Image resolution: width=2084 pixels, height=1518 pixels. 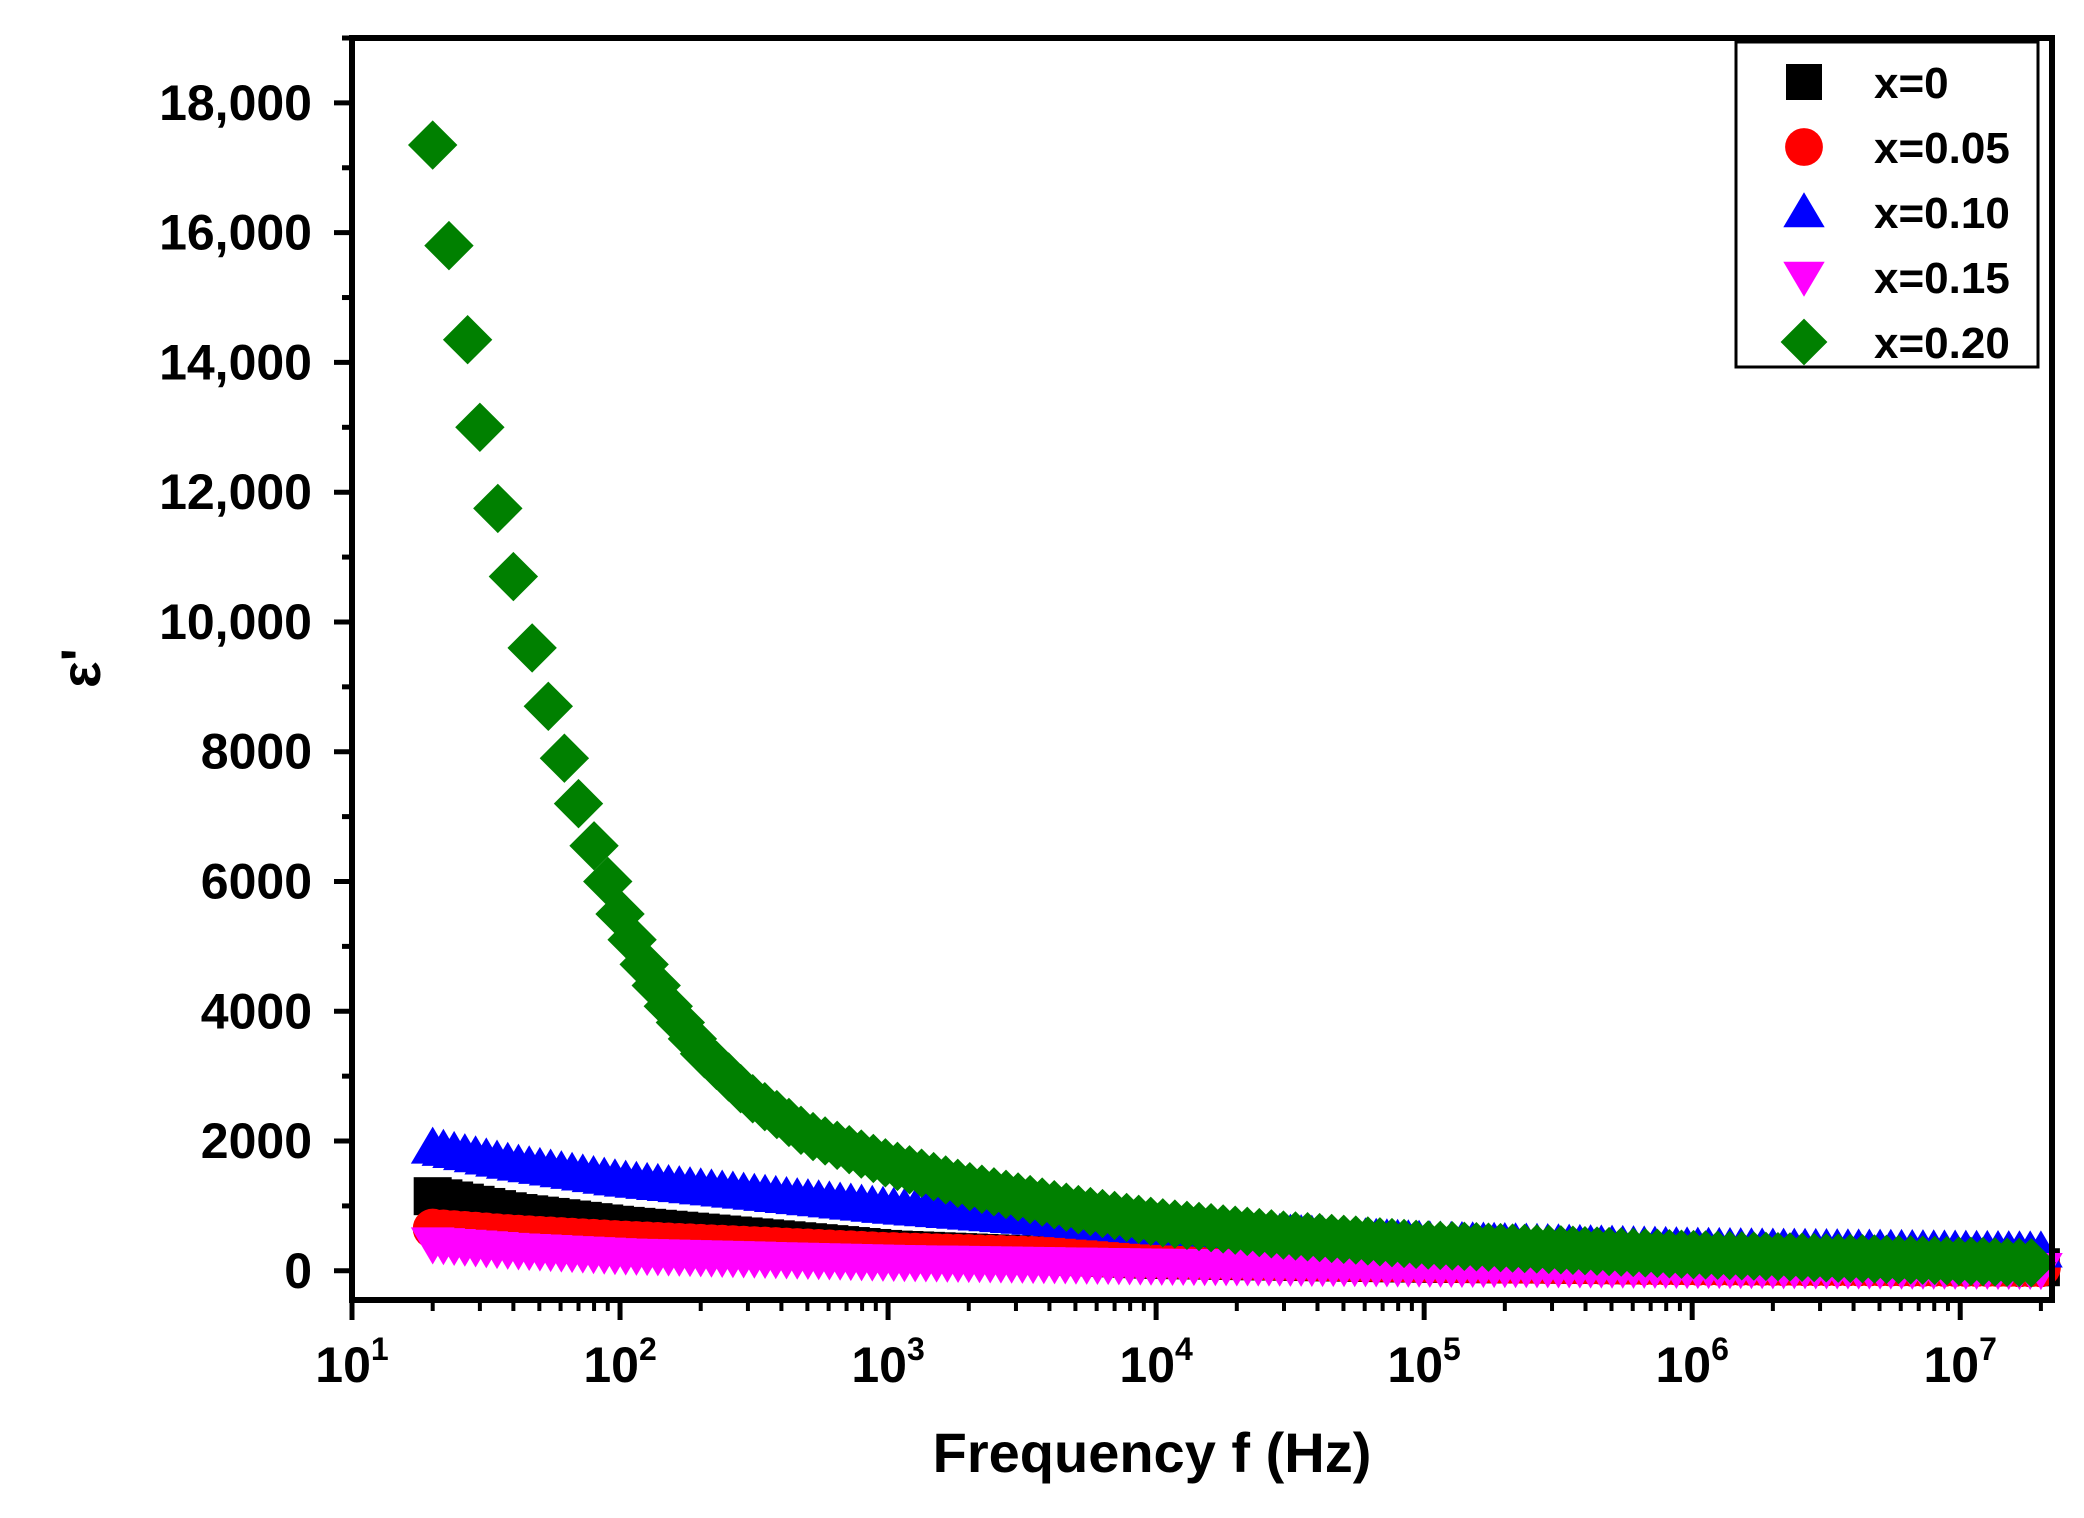 I want to click on y-tick-label: 8000, so click(x=256, y=752).